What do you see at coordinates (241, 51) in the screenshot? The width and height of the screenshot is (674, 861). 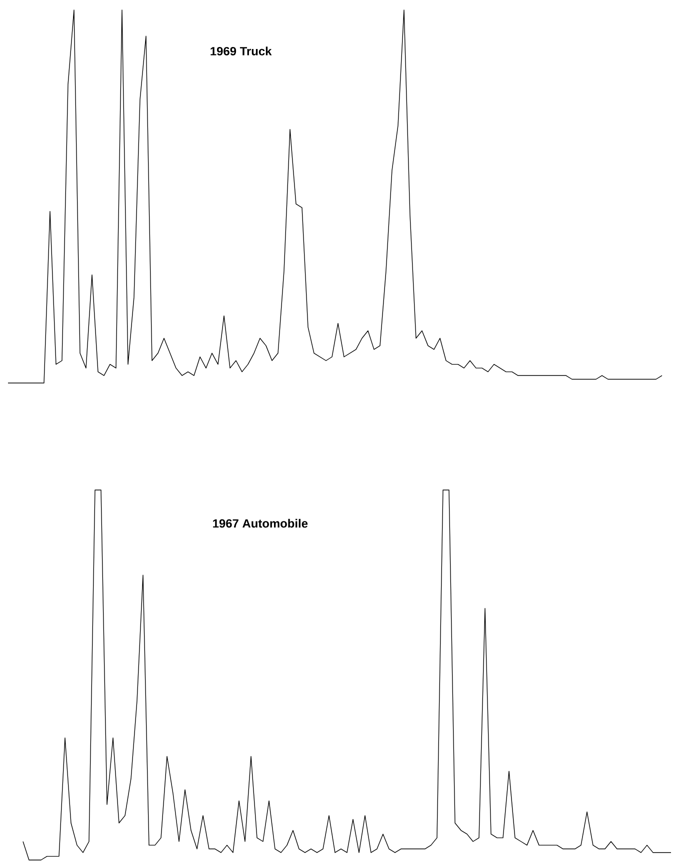 I see `text: 1969 Truck` at bounding box center [241, 51].